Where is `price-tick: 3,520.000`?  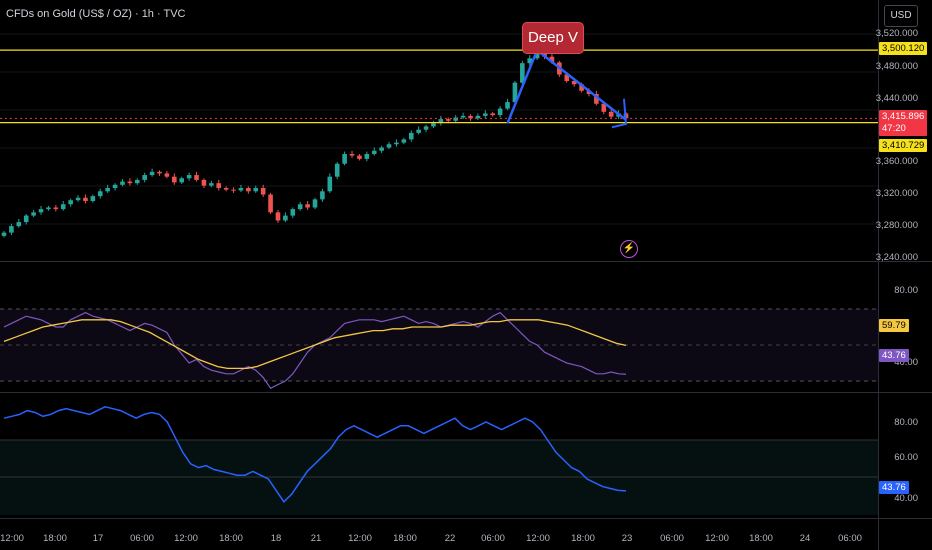
price-tick: 3,520.000 is located at coordinates (896, 33).